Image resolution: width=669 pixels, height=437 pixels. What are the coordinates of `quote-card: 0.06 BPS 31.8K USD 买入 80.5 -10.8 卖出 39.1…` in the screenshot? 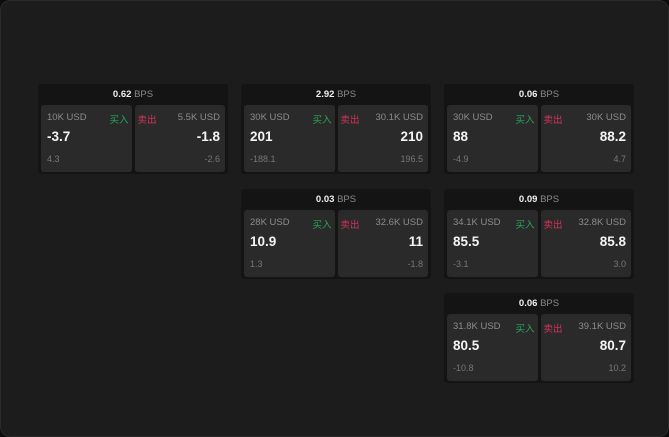 It's located at (539, 338).